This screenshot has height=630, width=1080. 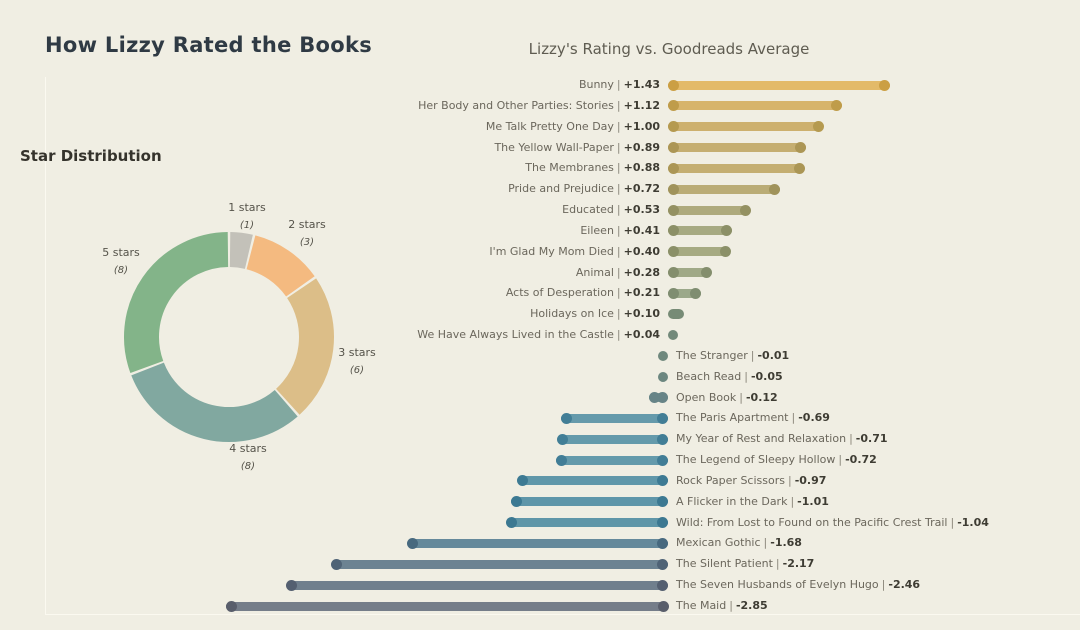 What do you see at coordinates (641, 189) in the screenshot?
I see `rating-diff-value: +0.72` at bounding box center [641, 189].